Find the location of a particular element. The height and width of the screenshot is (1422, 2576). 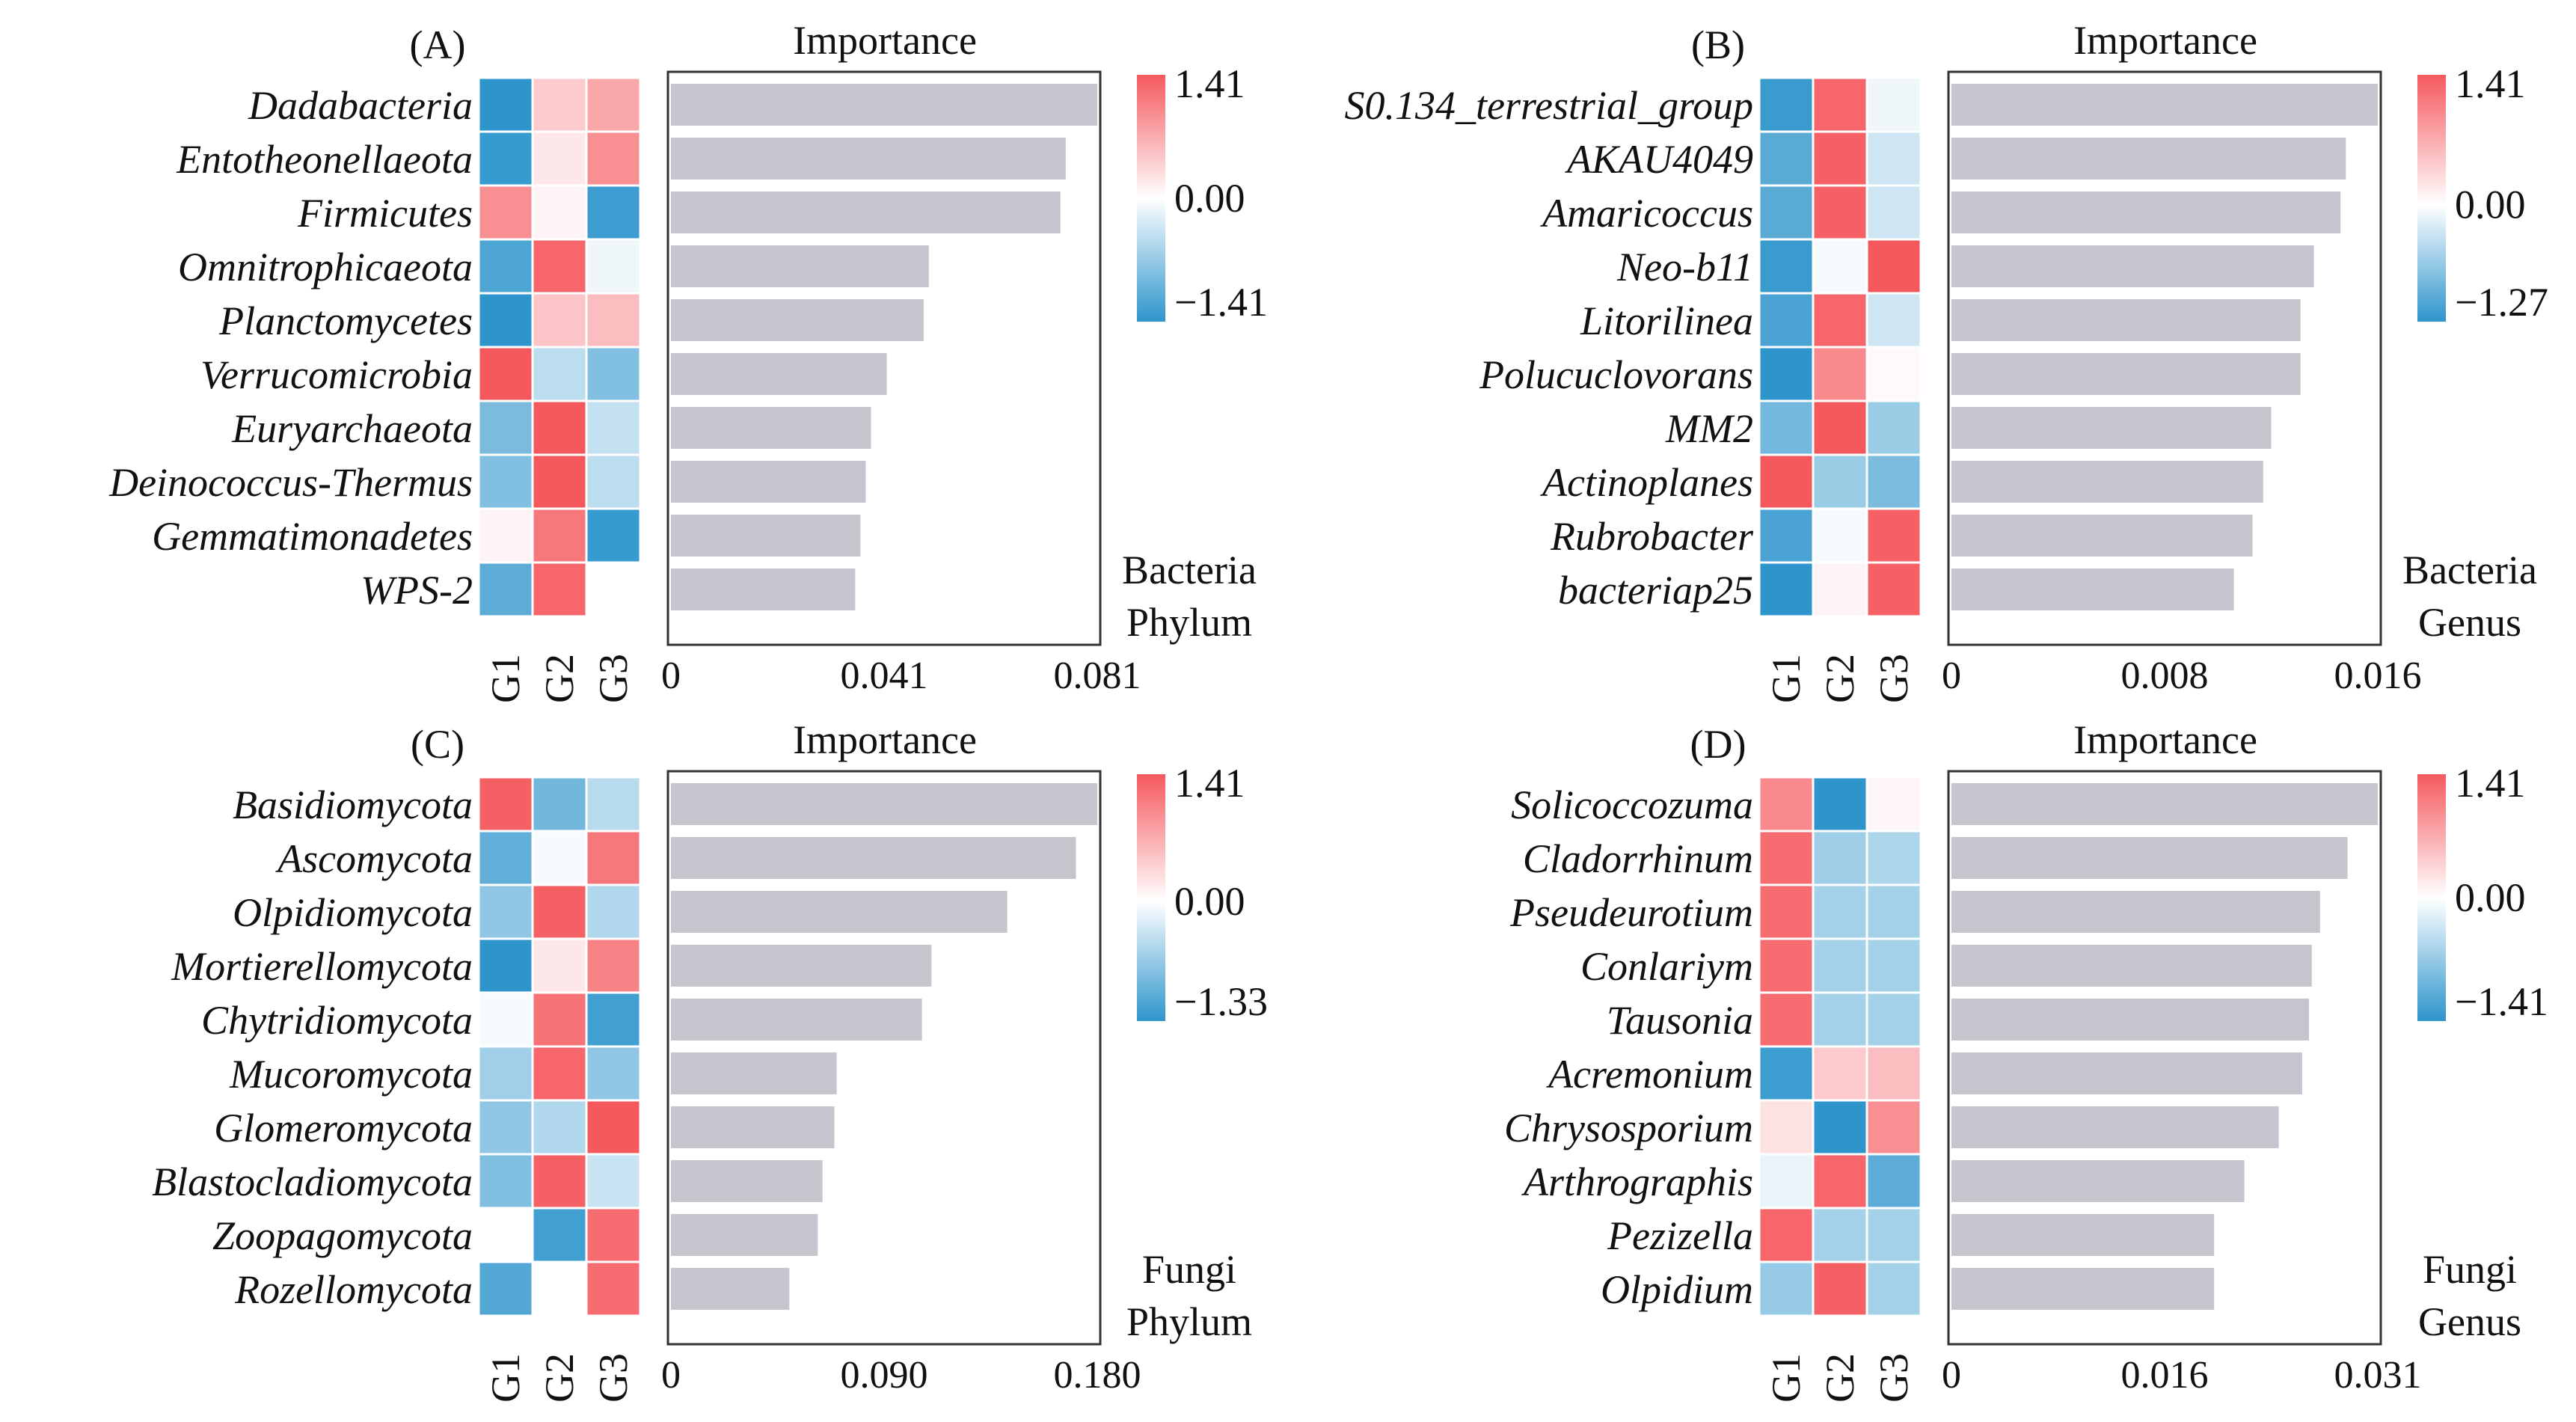

taxon-label: Blastocladiomycota is located at coordinates (312, 1181).